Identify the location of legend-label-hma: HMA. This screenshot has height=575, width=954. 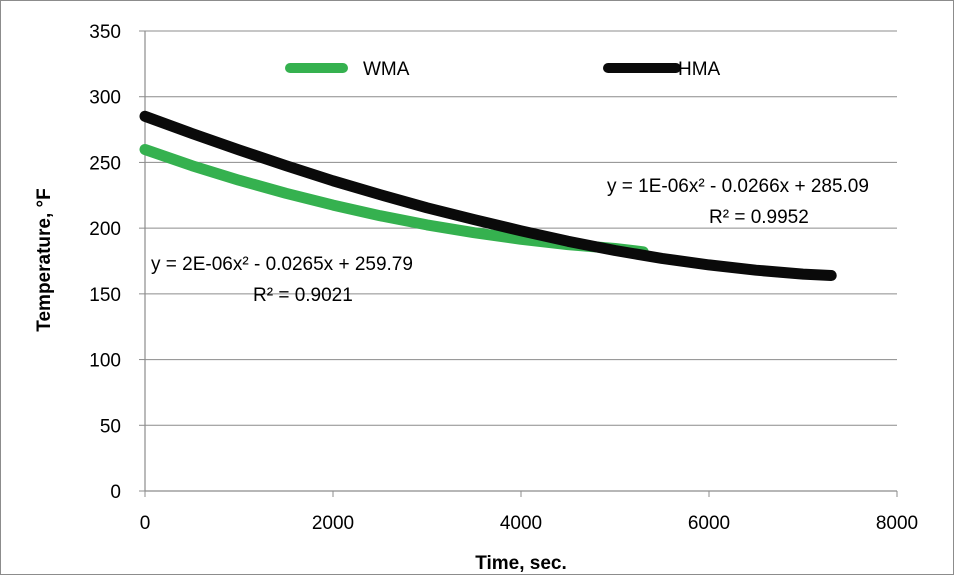
(699, 69).